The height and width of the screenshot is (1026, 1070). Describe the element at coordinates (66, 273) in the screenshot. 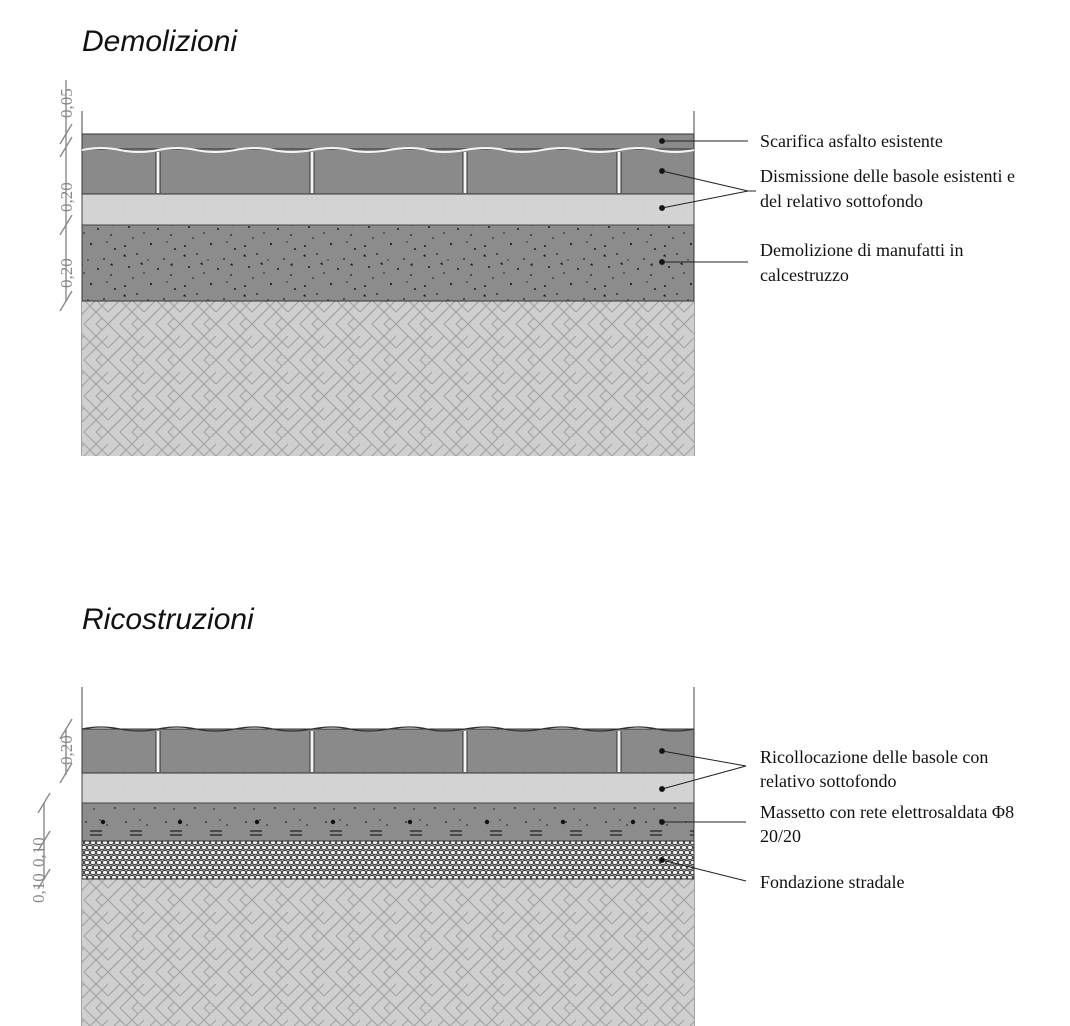

I see `dim-demolizioni-3: 0,20` at that location.